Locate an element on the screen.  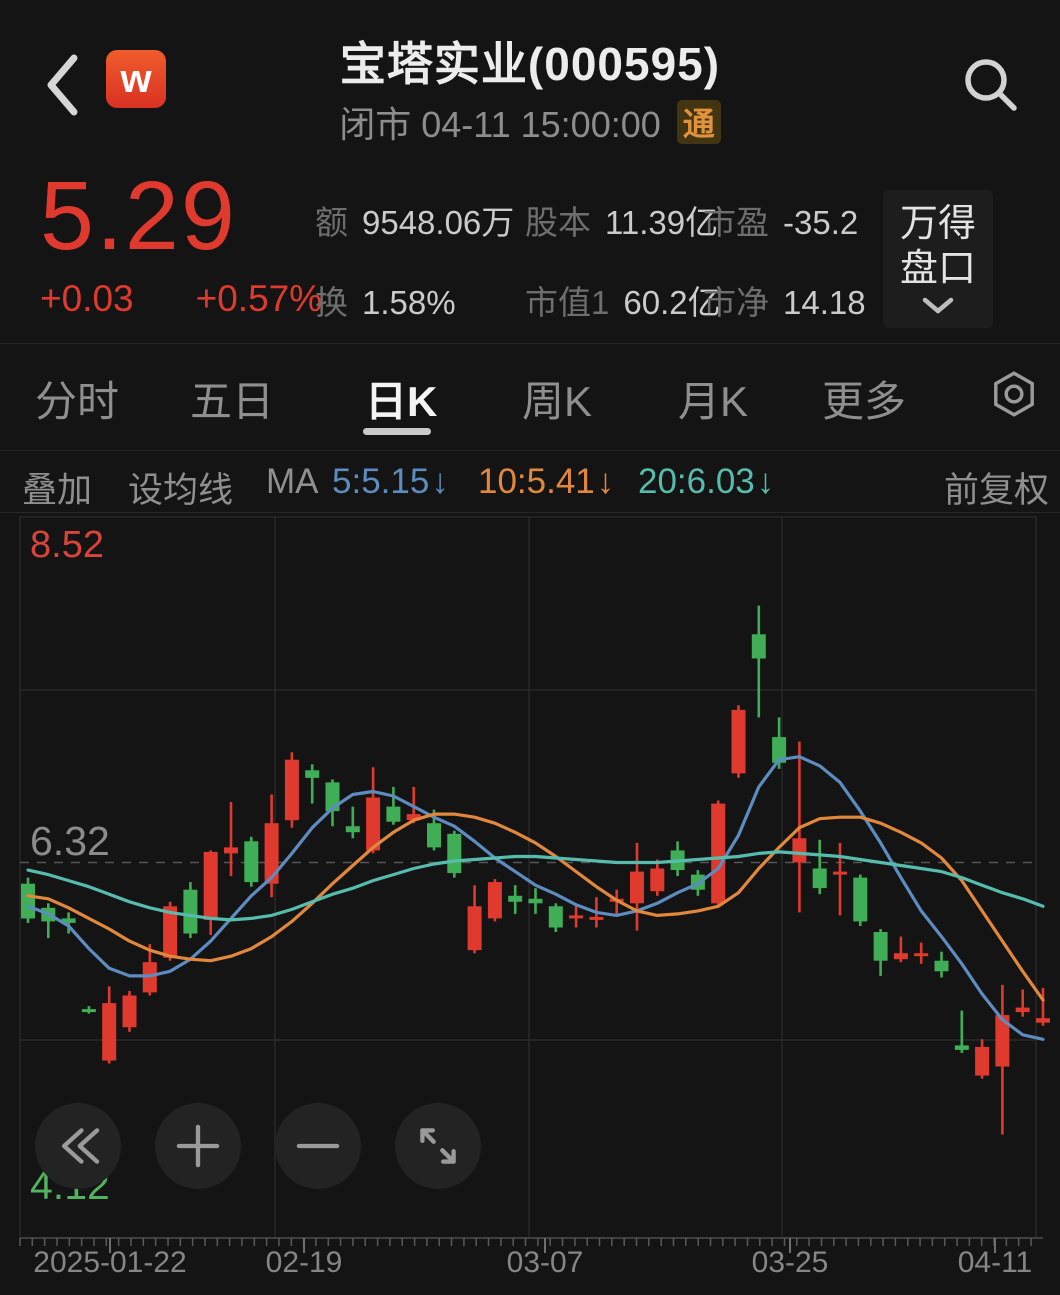
change-row: +0.03 +0.57% is located at coordinates (181, 299).